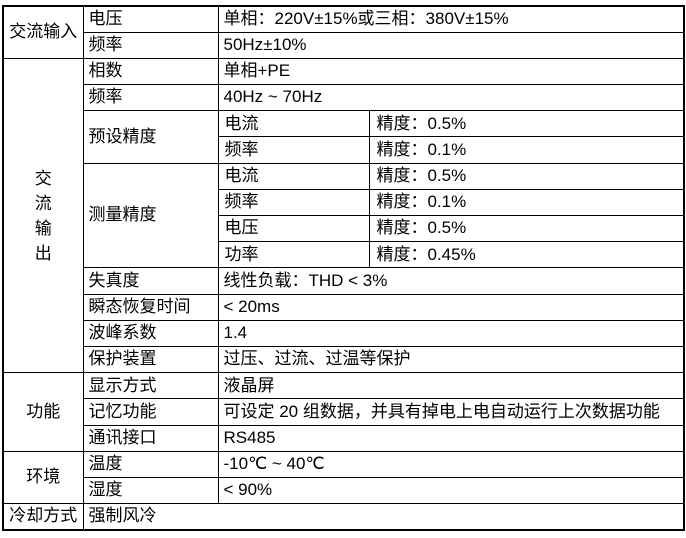  I want to click on table-row: 瞬态恢复时间 < 20ms, so click(344, 307).